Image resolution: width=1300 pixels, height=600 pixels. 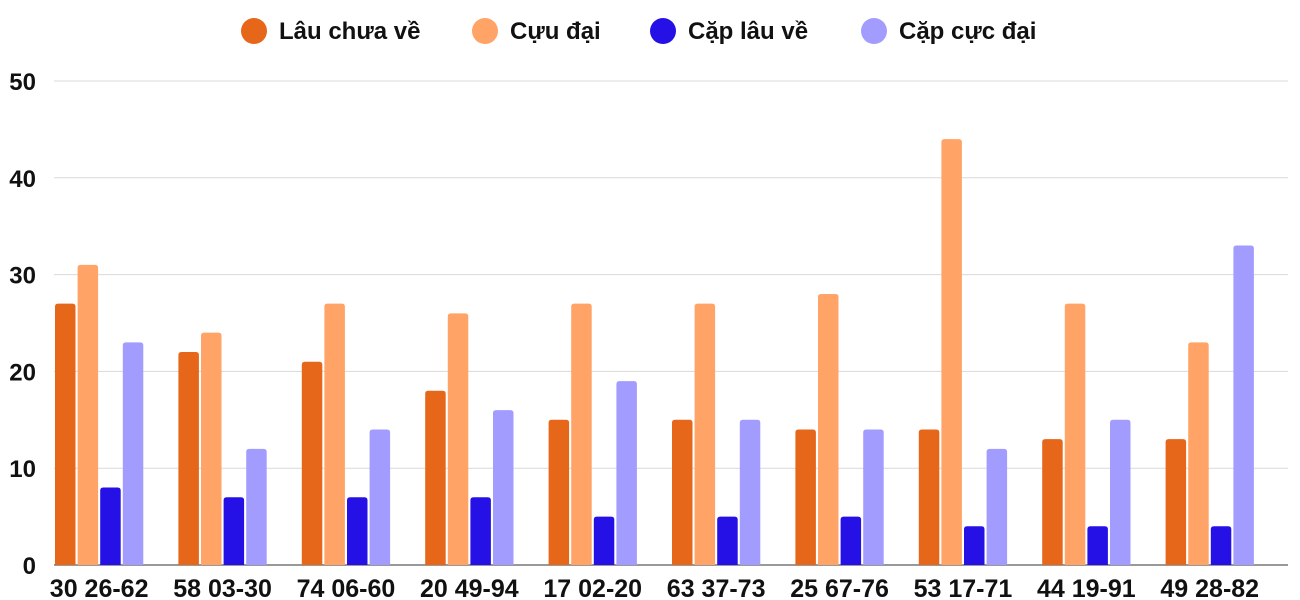 I want to click on x-tick-label-3: 20 49-94, so click(x=469, y=587).